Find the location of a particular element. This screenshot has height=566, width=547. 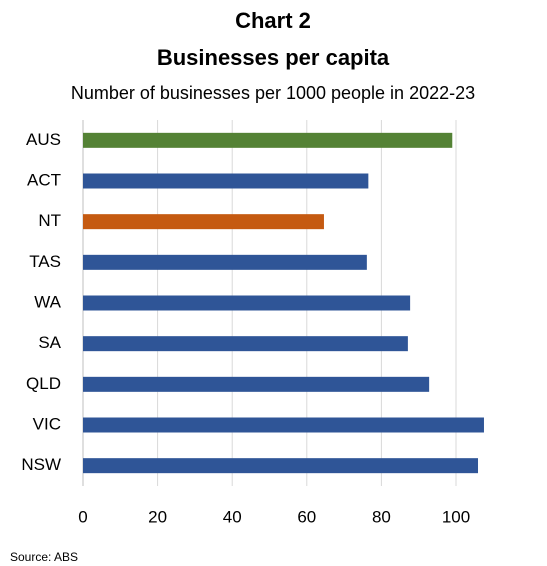

y-tick-label: WA is located at coordinates (47, 301).